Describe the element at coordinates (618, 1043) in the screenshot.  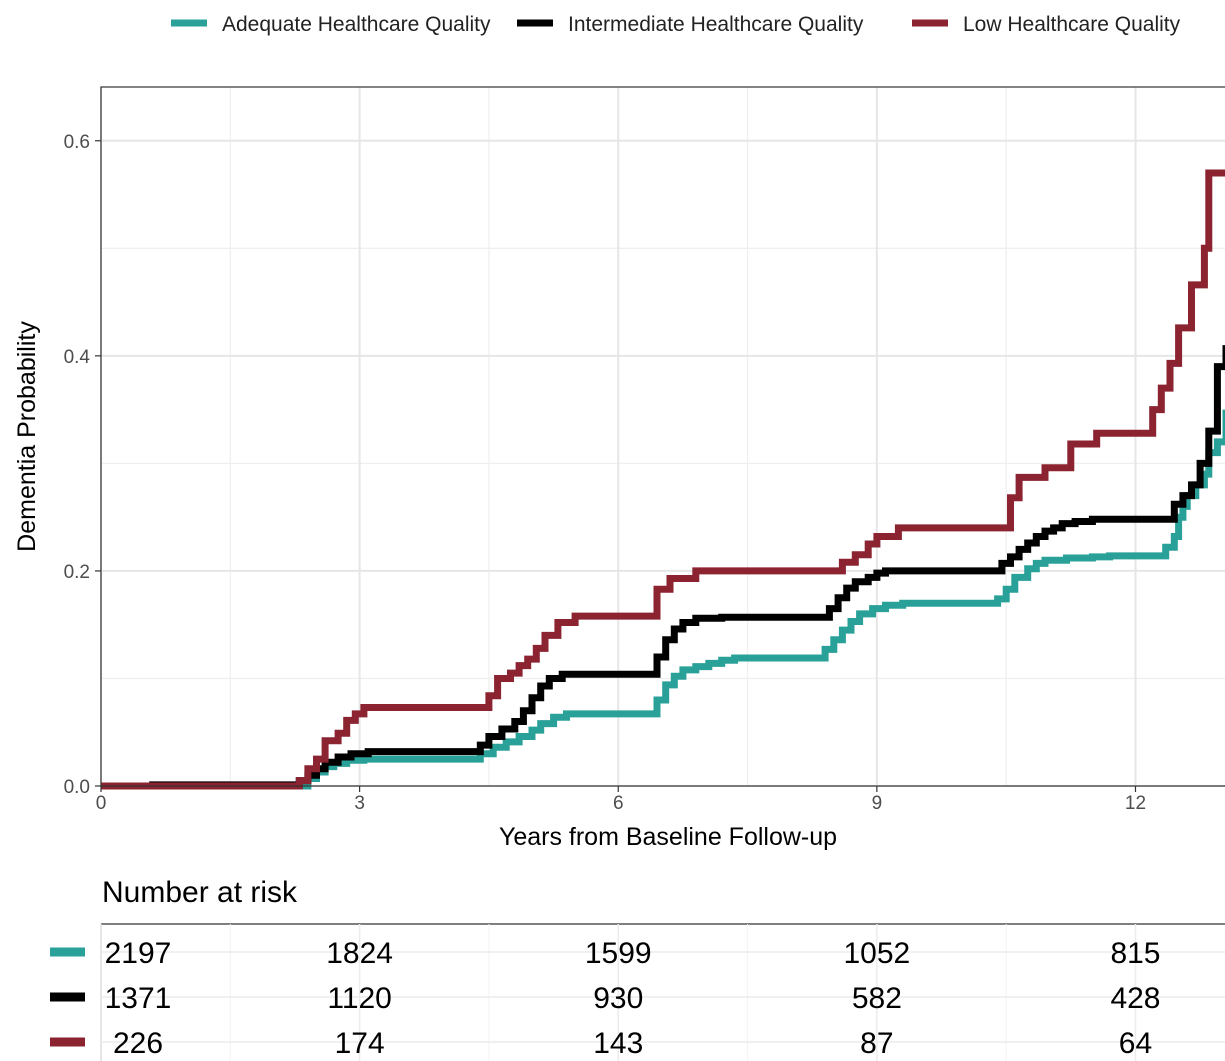
I see `risk-cell: 143` at that location.